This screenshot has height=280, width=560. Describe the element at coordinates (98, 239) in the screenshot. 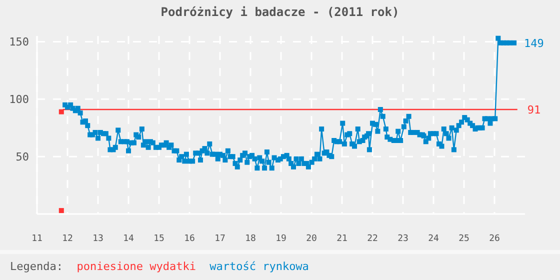

I see `x-tick-label: 13` at that location.